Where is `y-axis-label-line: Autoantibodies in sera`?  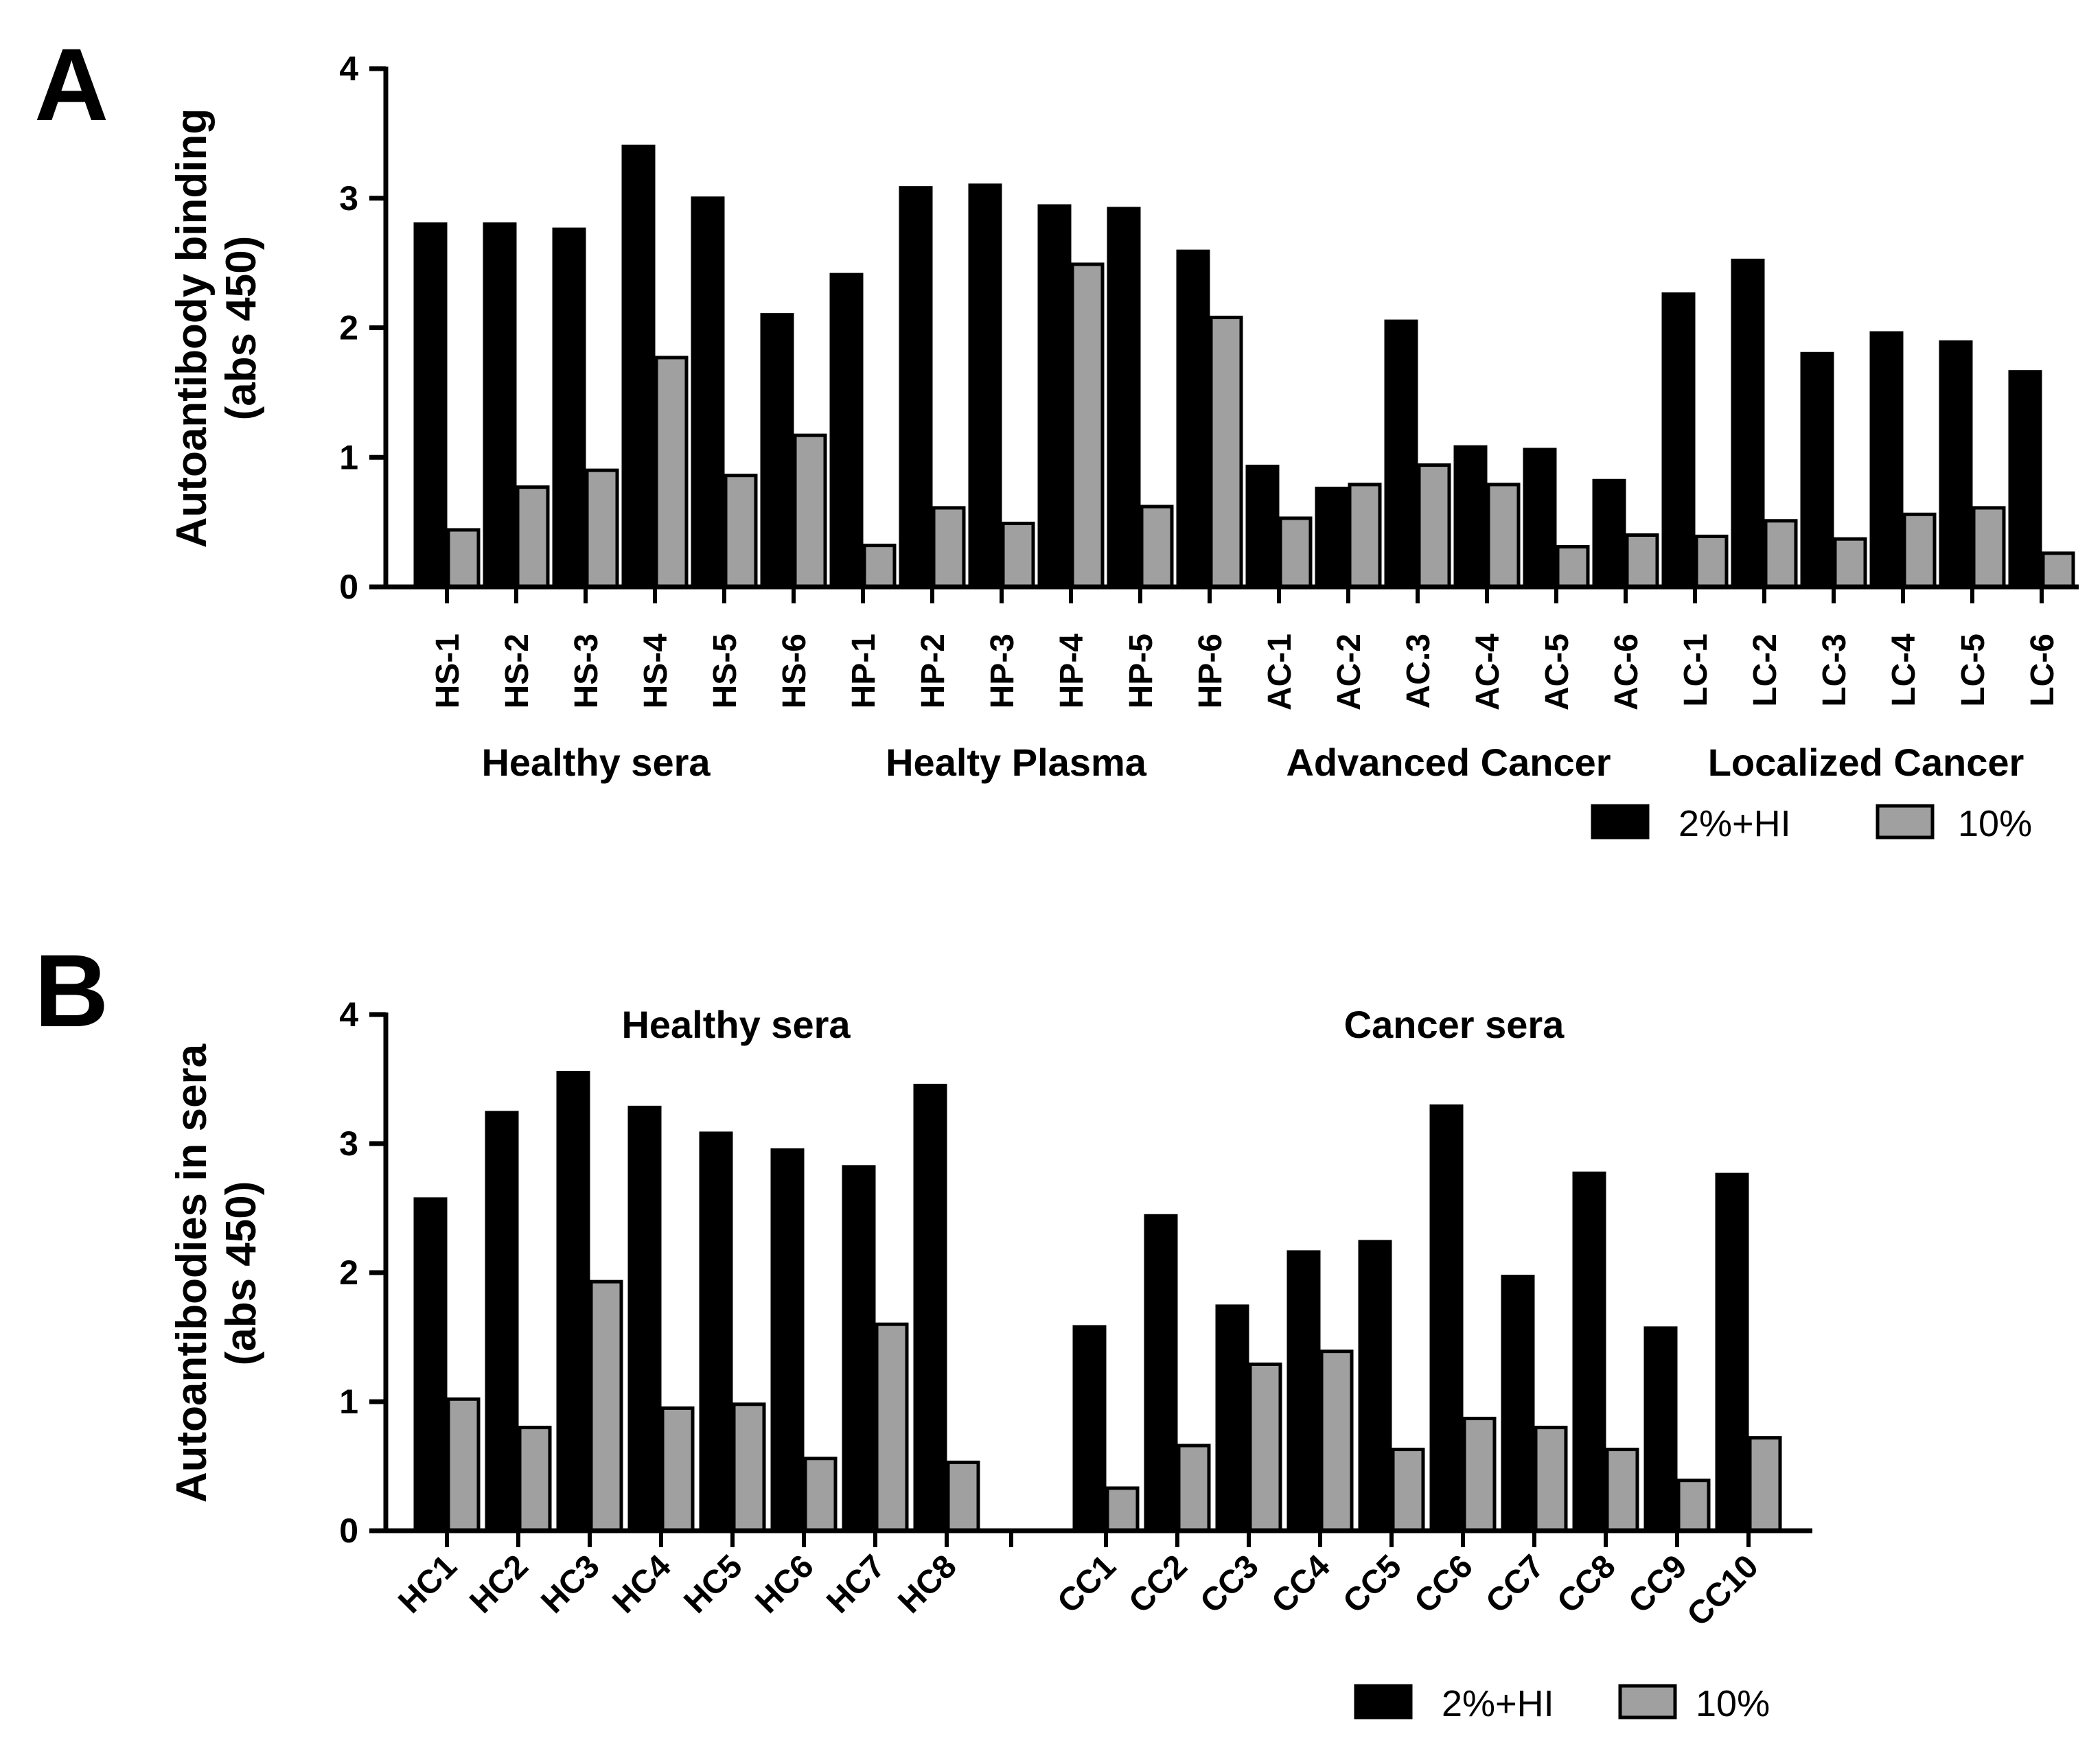
y-axis-label-line: Autoantibodies in sera is located at coordinates (192, 1273).